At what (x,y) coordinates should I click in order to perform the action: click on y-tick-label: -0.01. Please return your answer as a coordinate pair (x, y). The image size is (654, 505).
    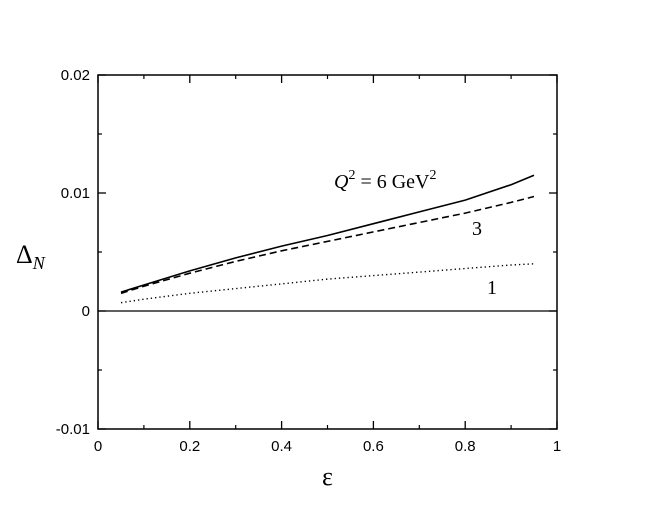
    Looking at the image, I should click on (73, 429).